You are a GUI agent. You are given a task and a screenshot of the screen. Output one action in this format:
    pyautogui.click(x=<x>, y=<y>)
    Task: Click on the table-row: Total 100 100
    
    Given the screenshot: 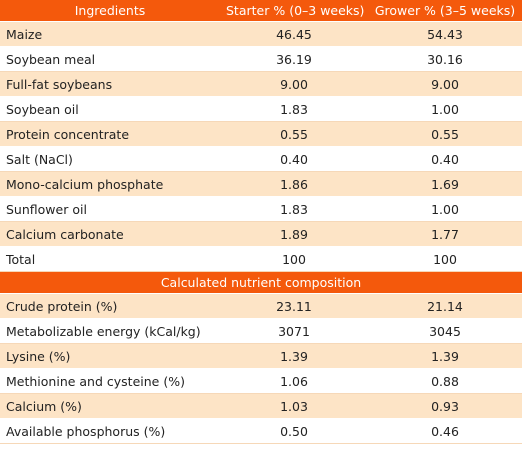 What is the action you would take?
    pyautogui.click(x=261, y=259)
    